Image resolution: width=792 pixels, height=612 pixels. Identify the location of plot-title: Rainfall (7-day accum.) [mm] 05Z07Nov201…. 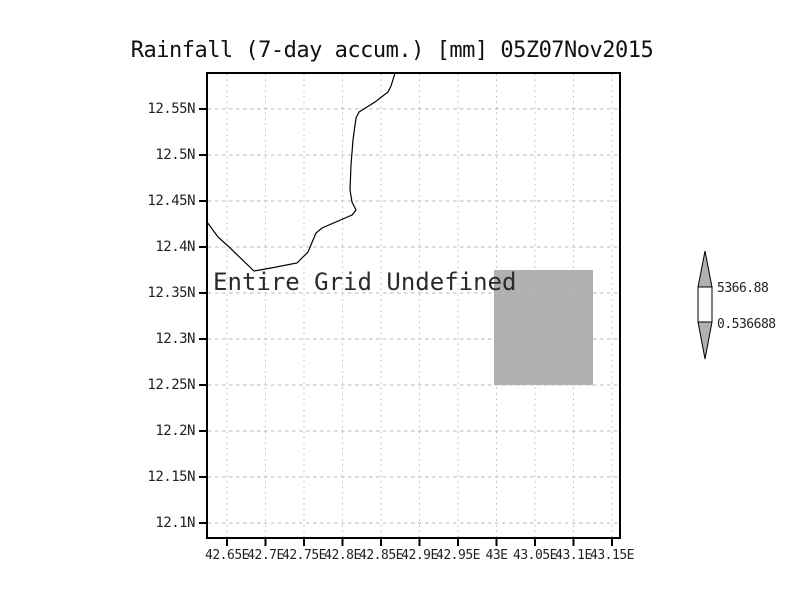
(392, 50).